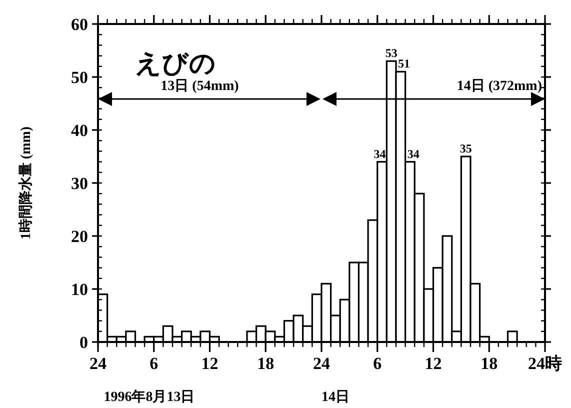  What do you see at coordinates (466, 149) in the screenshot?
I see `data-label: 35` at bounding box center [466, 149].